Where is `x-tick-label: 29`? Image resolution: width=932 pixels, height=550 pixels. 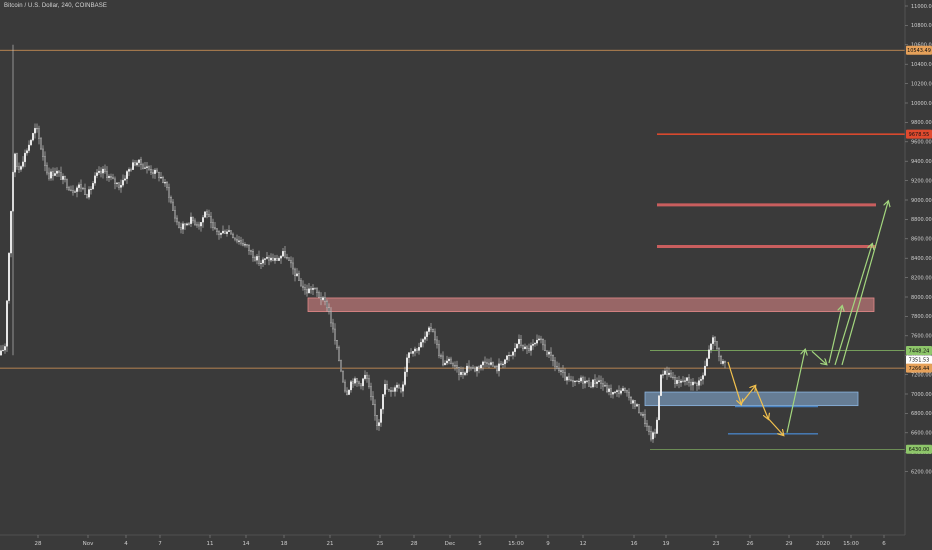 x-tick-label: 29 is located at coordinates (789, 544).